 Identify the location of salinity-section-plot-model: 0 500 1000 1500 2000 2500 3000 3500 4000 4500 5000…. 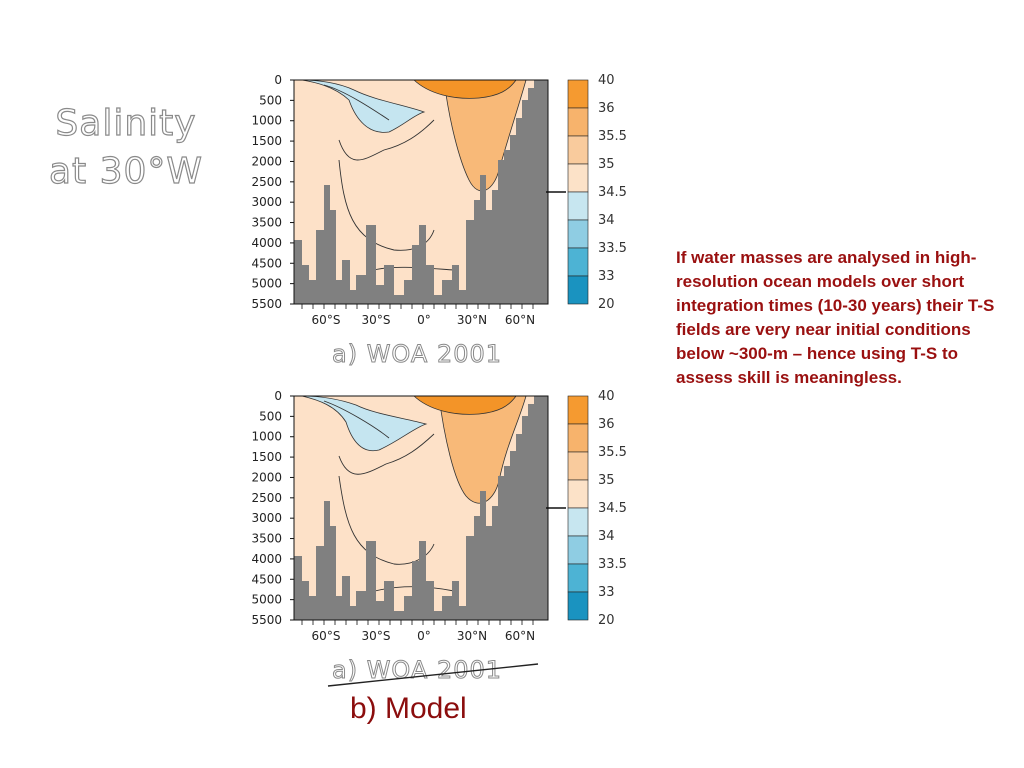
(439, 516).